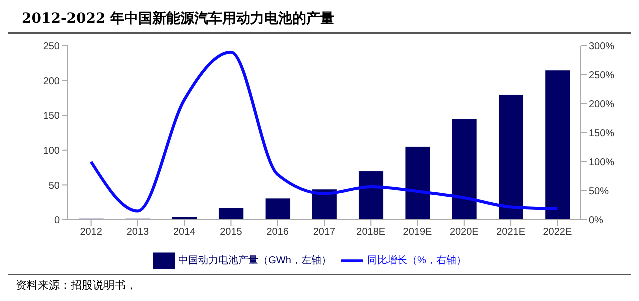  What do you see at coordinates (51, 151) in the screenshot?
I see `y-tick-label: 100` at bounding box center [51, 151].